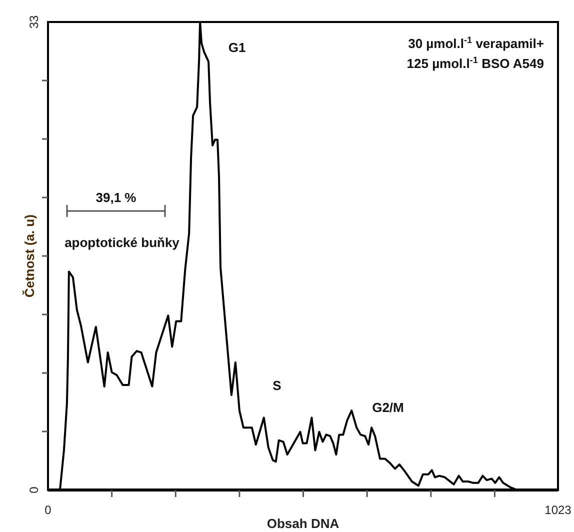 This screenshot has width=574, height=532. What do you see at coordinates (475, 63) in the screenshot?
I see `annotation: 125 µmol.l$^{-1}$ BSO A549` at bounding box center [475, 63].